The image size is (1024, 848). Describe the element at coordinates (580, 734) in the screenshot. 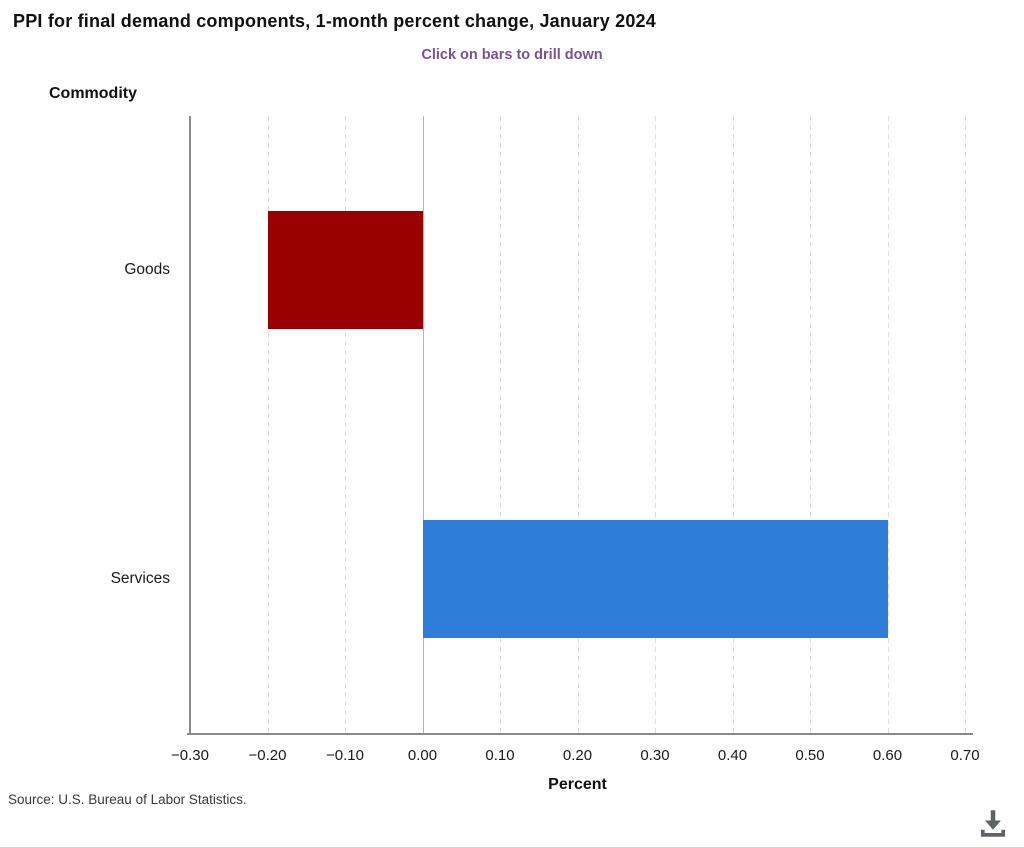

I see `x-axis-line` at that location.